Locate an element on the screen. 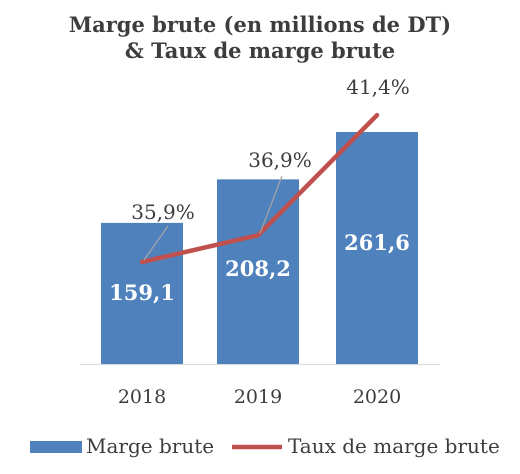  line-value-label-2018: 35,9% is located at coordinates (163, 212).